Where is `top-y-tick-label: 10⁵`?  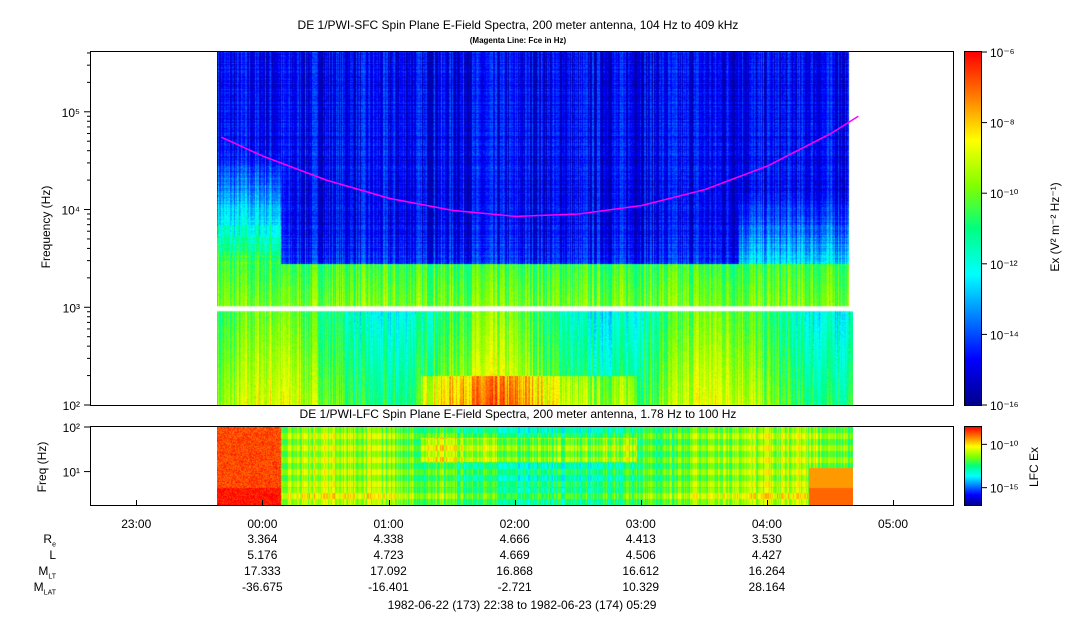 top-y-tick-label: 10⁵ is located at coordinates (71, 113).